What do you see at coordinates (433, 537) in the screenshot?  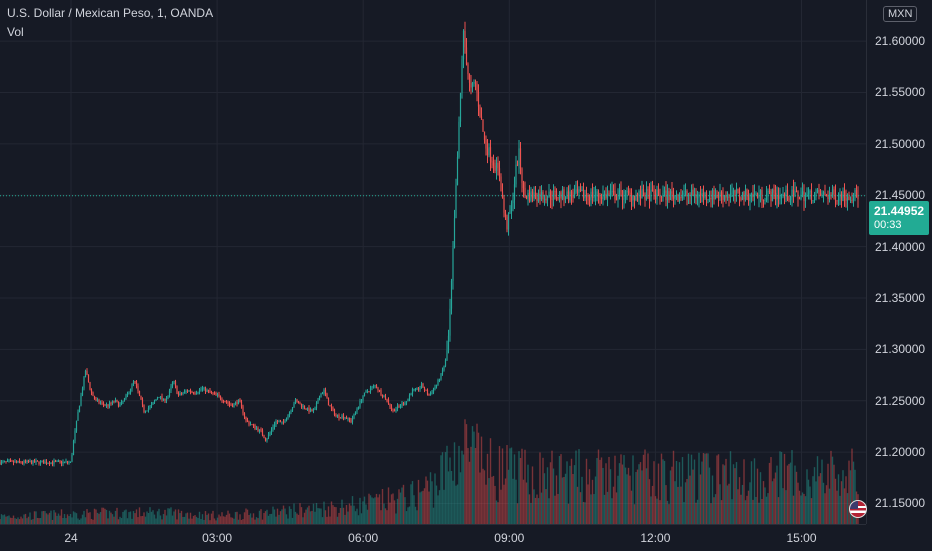 I see `time-axis: 24 03:00 06:00 09:00 12:00 15:00` at bounding box center [433, 537].